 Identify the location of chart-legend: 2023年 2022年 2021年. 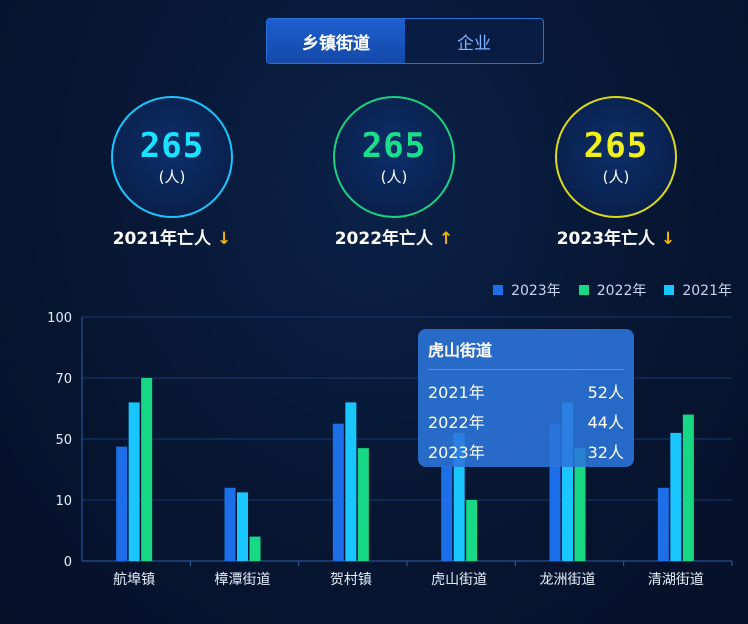
(612, 290).